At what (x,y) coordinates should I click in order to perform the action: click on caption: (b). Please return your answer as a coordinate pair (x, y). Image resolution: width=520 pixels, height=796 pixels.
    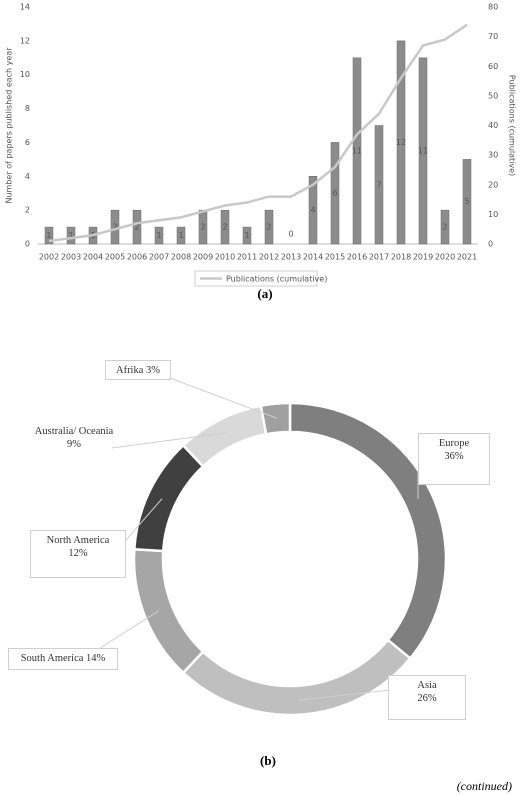
    Looking at the image, I should click on (268, 760).